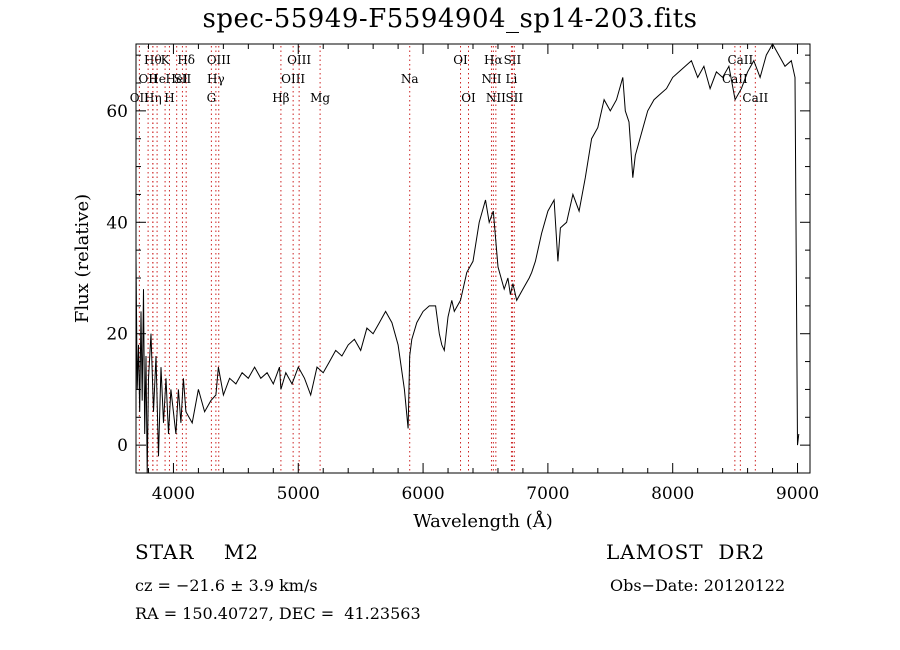 The width and height of the screenshot is (900, 650). What do you see at coordinates (82, 258) in the screenshot?
I see `y-axis-label: Flux (relative)` at bounding box center [82, 258].